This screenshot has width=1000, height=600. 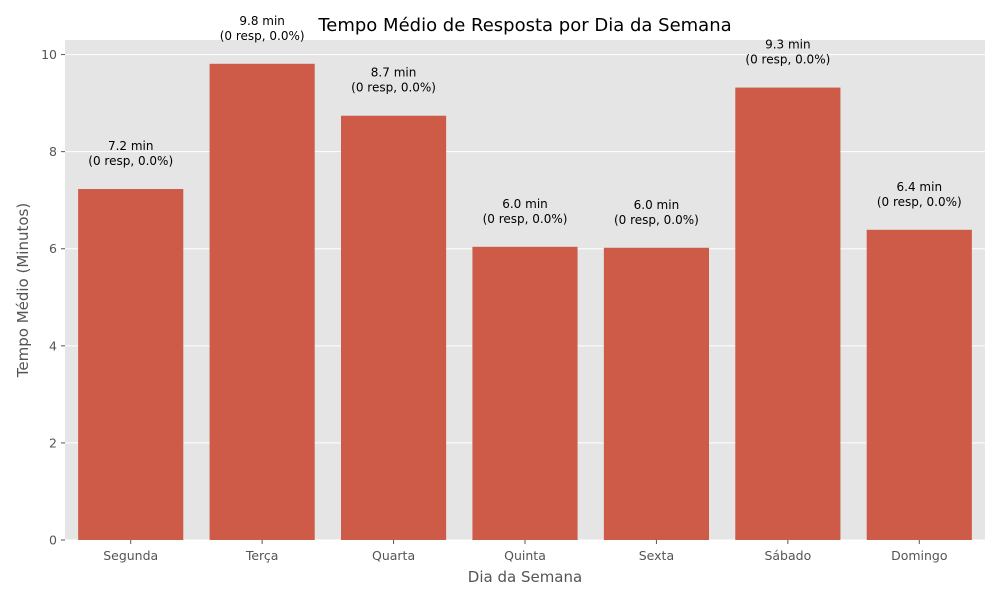 I want to click on y-tick-label-1: 2, so click(x=53, y=442).